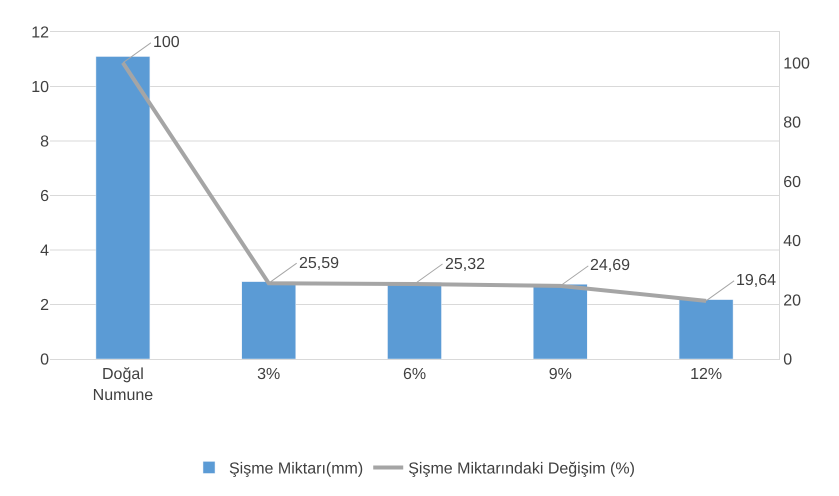 The height and width of the screenshot is (496, 839). Describe the element at coordinates (414, 375) in the screenshot. I see `x-tick-label: 6%` at that location.